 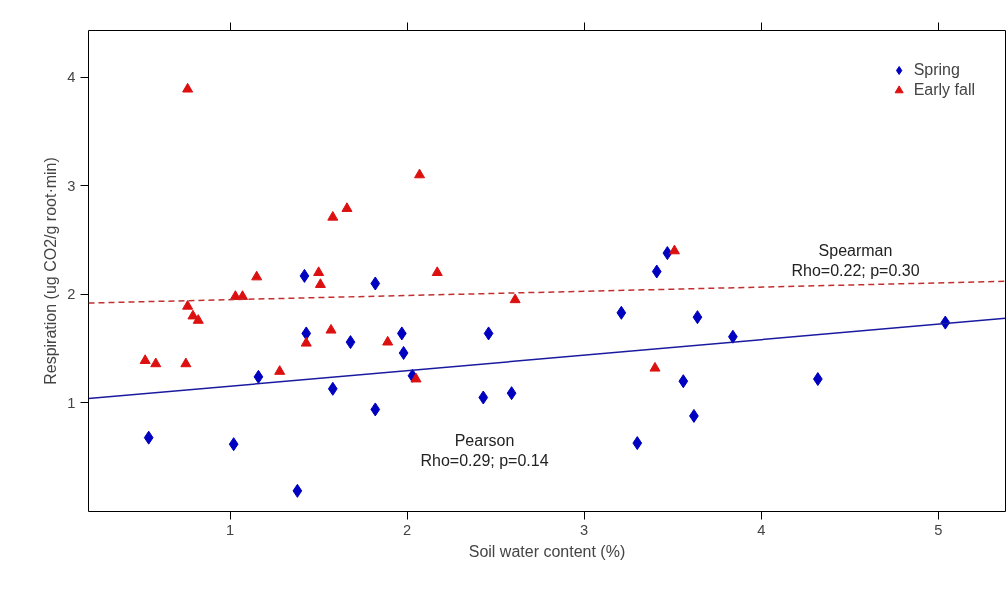 What do you see at coordinates (761, 529) in the screenshot?
I see `x-tick-label: 4` at bounding box center [761, 529].